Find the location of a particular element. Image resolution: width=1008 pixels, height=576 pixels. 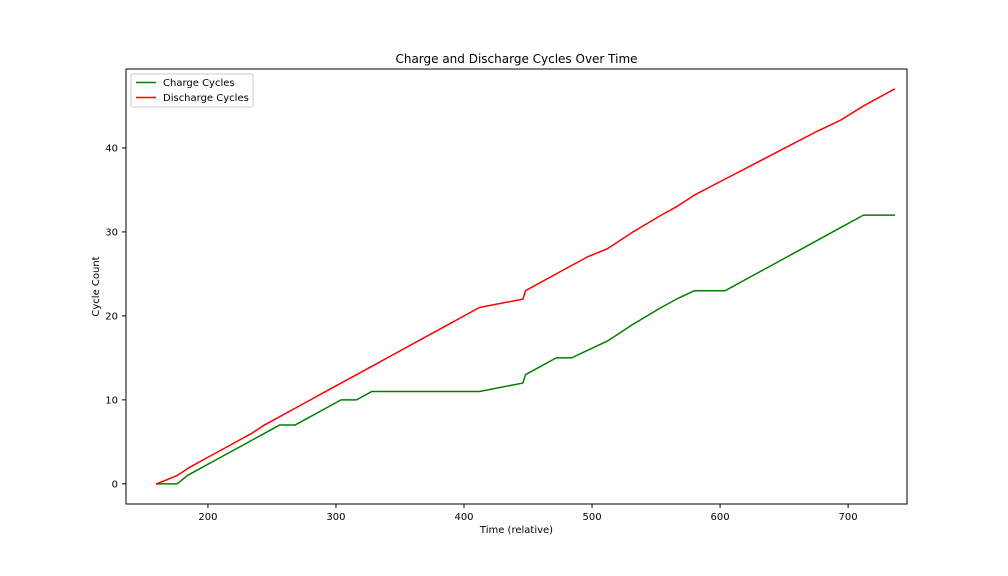

x-tick-label: 200 is located at coordinates (207, 517).